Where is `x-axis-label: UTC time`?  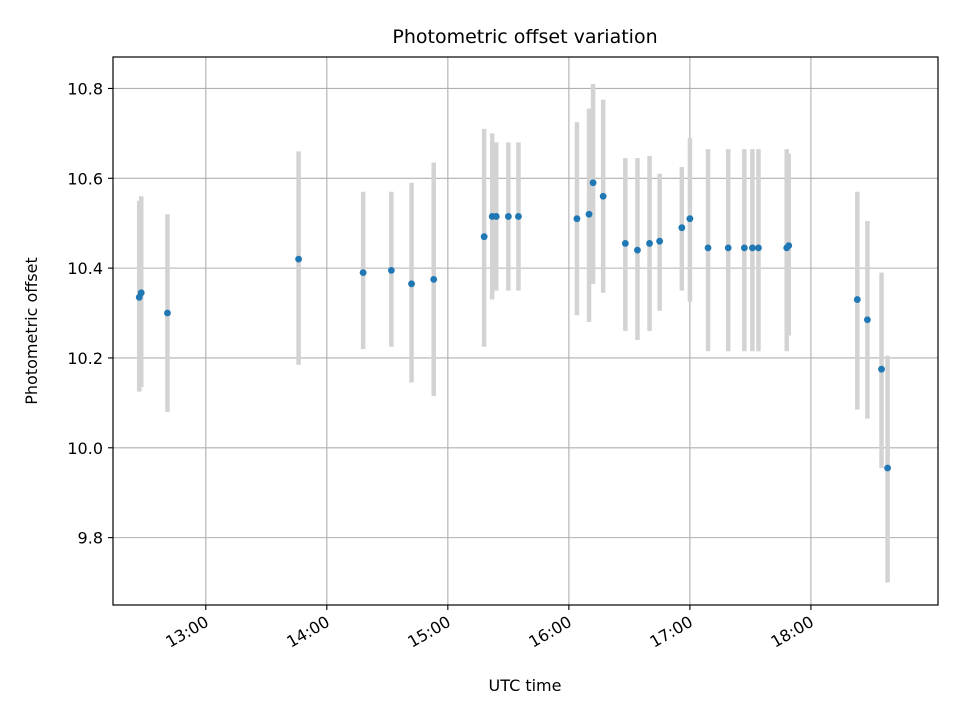 x-axis-label: UTC time is located at coordinates (525, 685).